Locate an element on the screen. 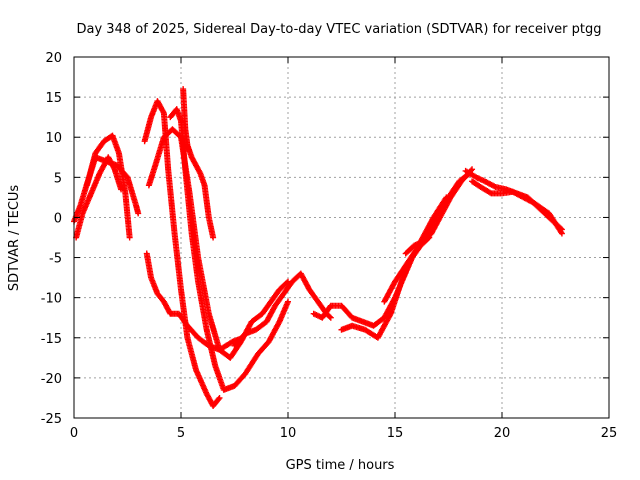 The image size is (640, 480). y-tick-label: -20 is located at coordinates (51, 379).